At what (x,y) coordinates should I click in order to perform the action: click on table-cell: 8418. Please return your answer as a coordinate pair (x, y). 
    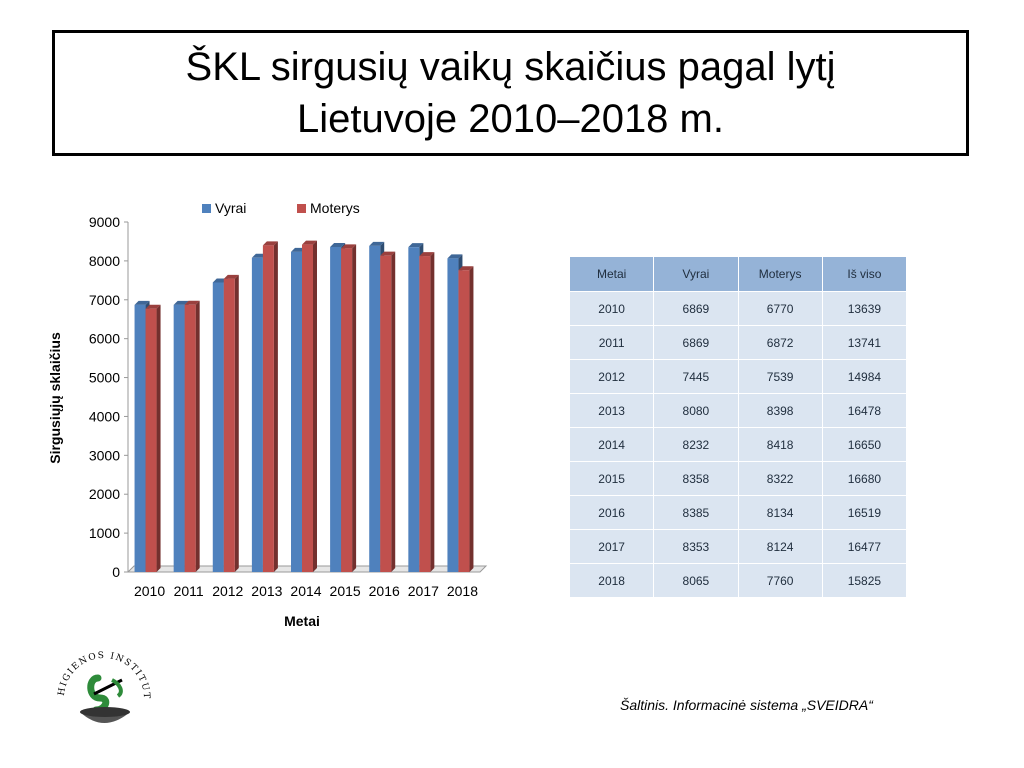
    Looking at the image, I should click on (780, 444).